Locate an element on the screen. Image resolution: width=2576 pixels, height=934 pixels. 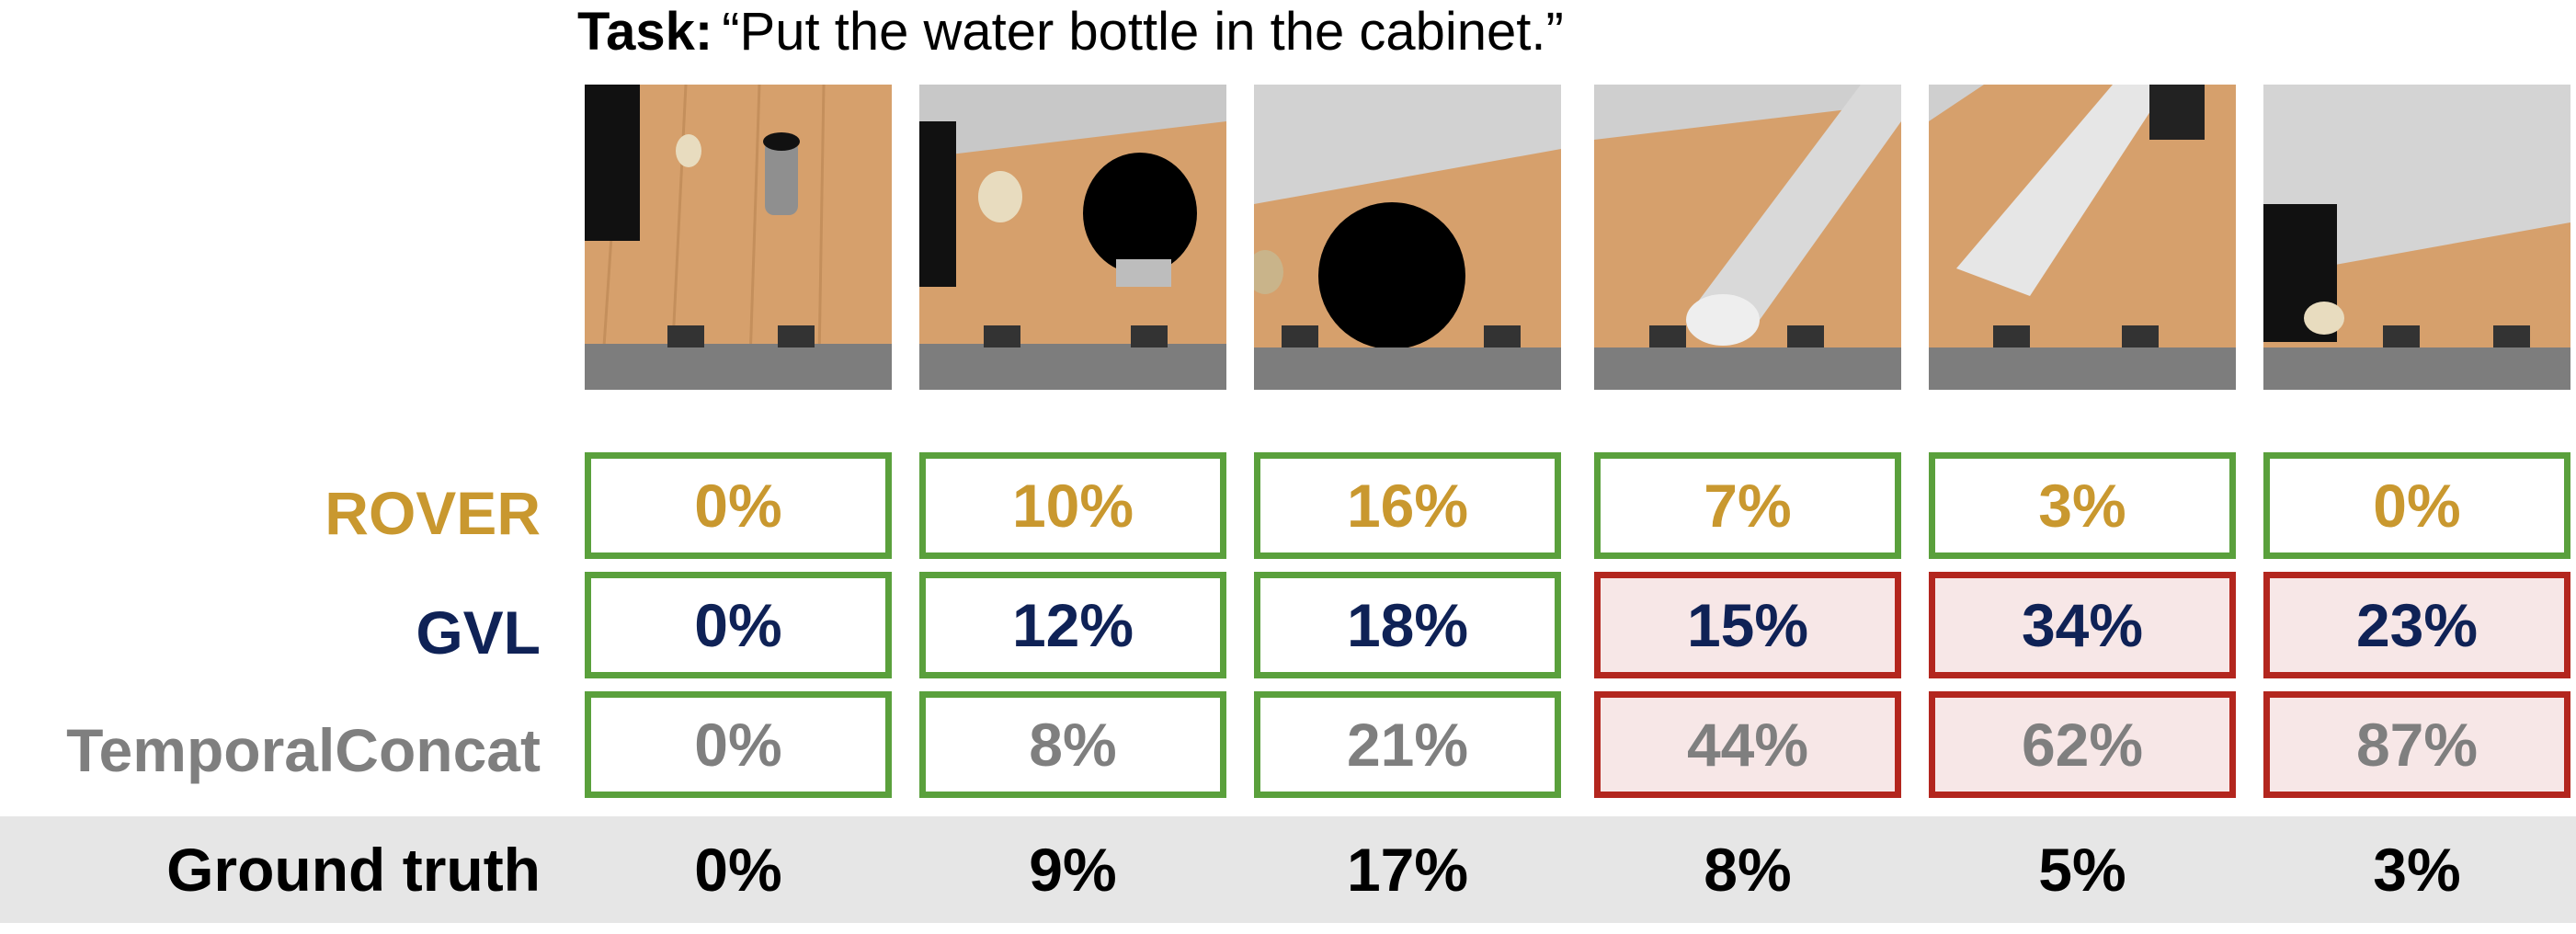
rover-cell-5: 3% is located at coordinates (2082, 506).